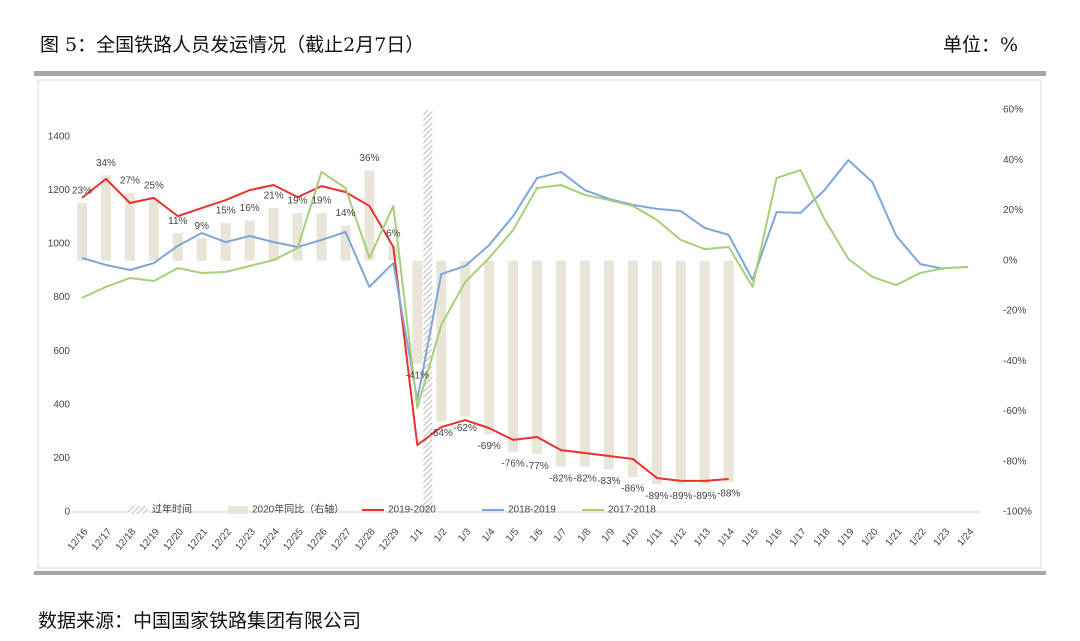 The width and height of the screenshot is (1080, 641). What do you see at coordinates (369, 158) in the screenshot?
I see `data-label: 36%` at bounding box center [369, 158].